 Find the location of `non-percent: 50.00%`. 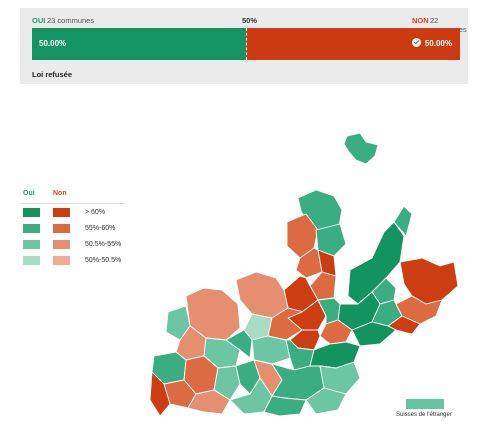

non-percent: 50.00% is located at coordinates (438, 43).